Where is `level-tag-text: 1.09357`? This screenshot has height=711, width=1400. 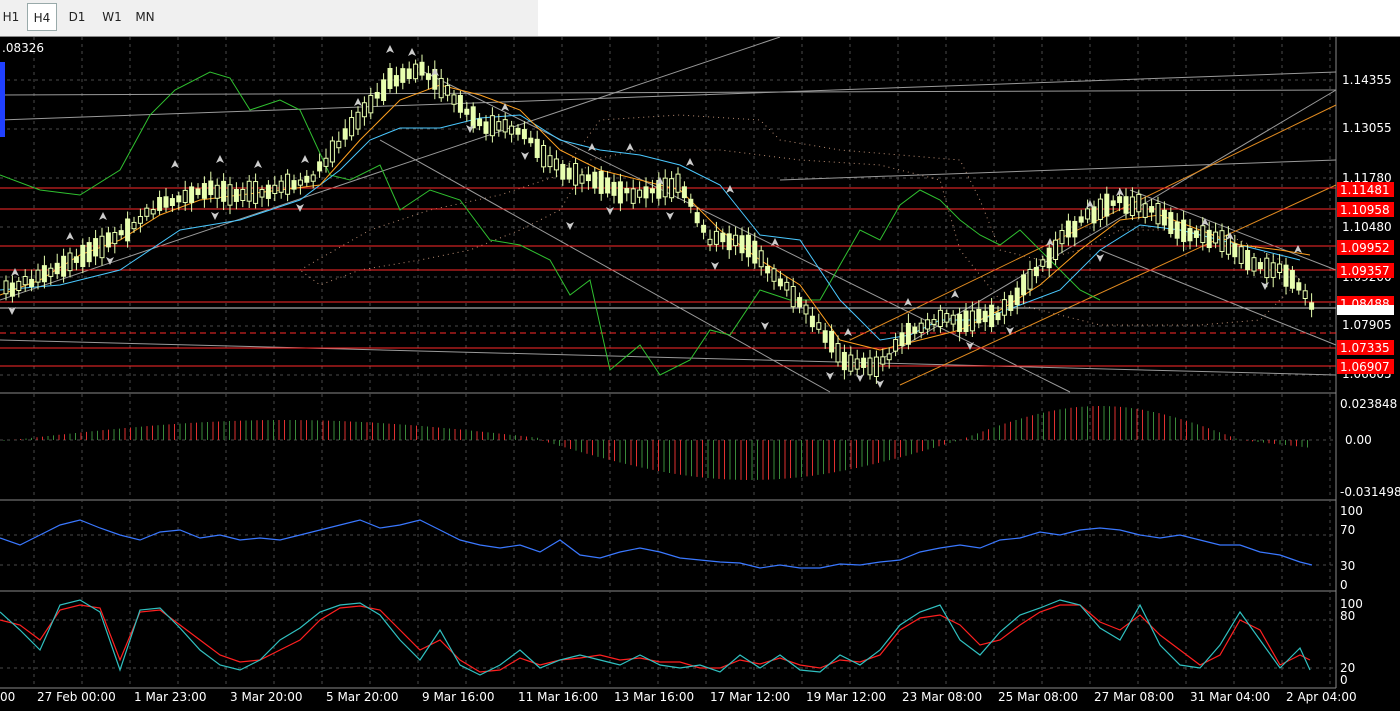
level-tag-text: 1.09357 is located at coordinates (1365, 271).